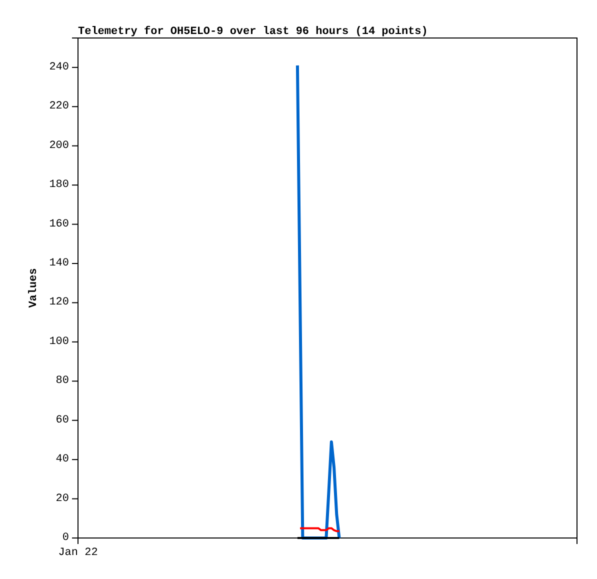  What do you see at coordinates (62, 460) in the screenshot?
I see `y-tick-label: 40` at bounding box center [62, 460].